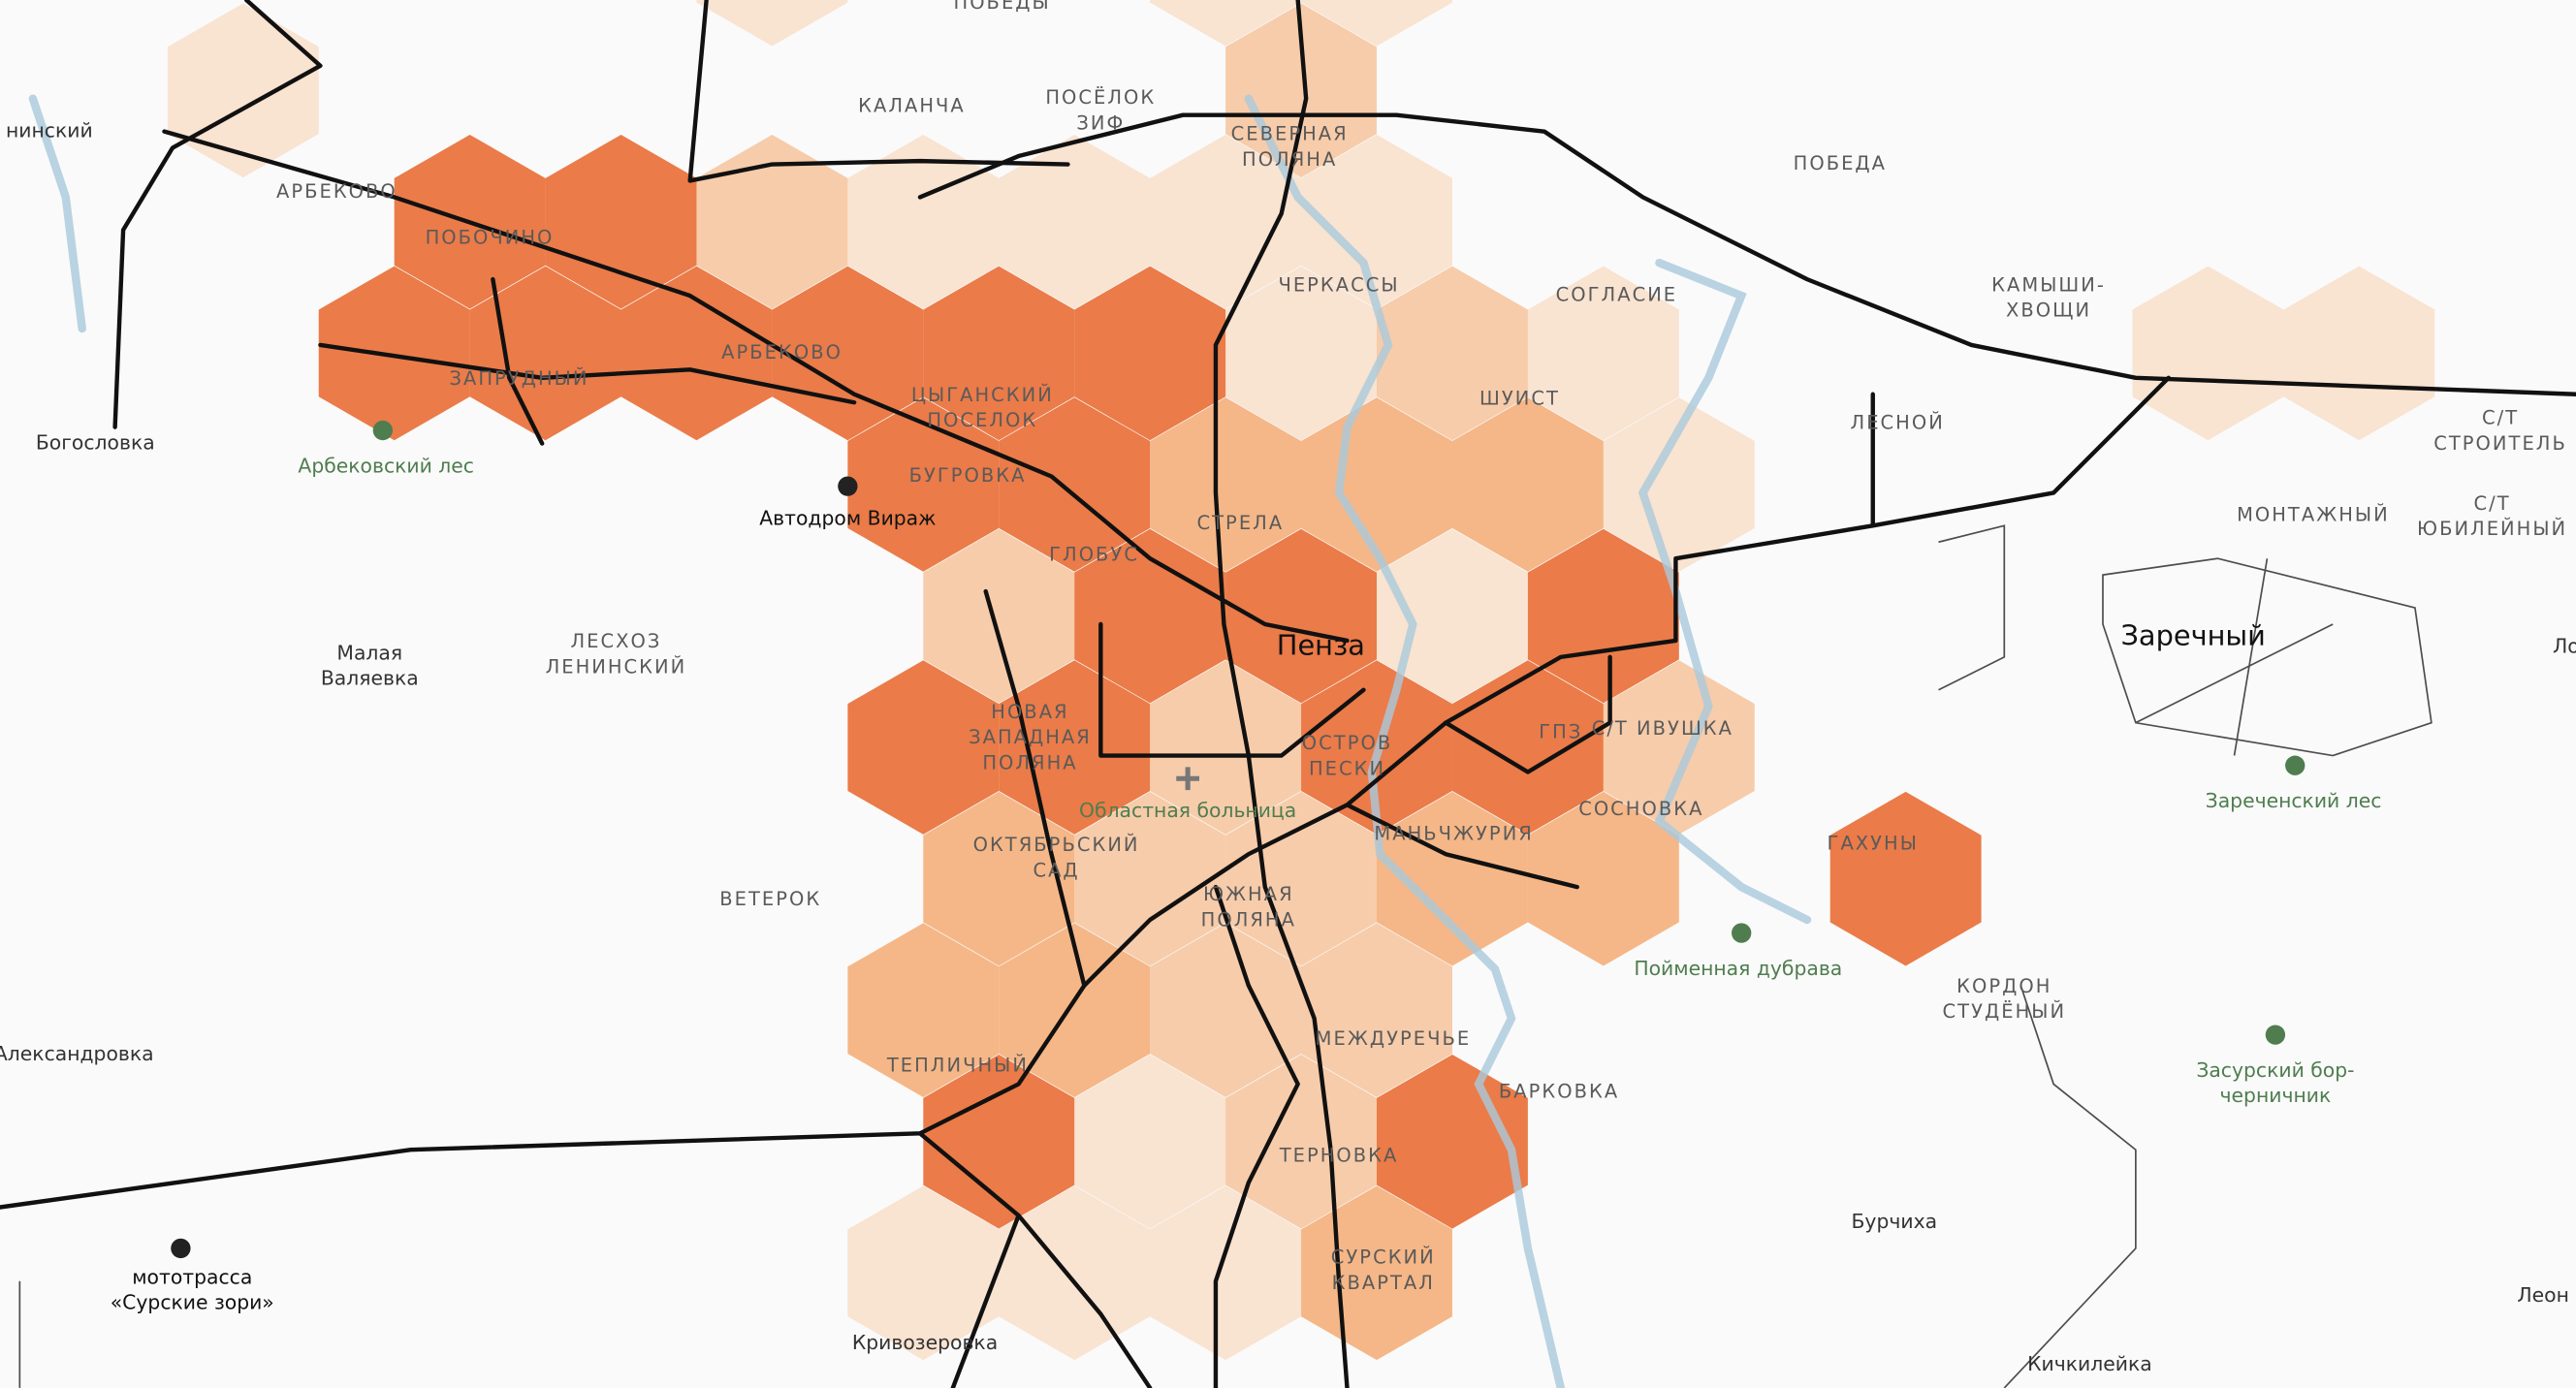 The width and height of the screenshot is (2576, 1388). Describe the element at coordinates (2275, 1070) in the screenshot. I see `place-label: Засурский бор-` at that location.